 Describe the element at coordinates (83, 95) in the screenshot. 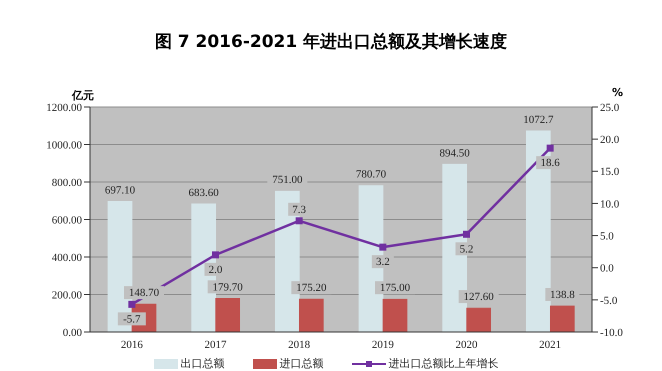

I see `y-axis-title: 亿元` at that location.